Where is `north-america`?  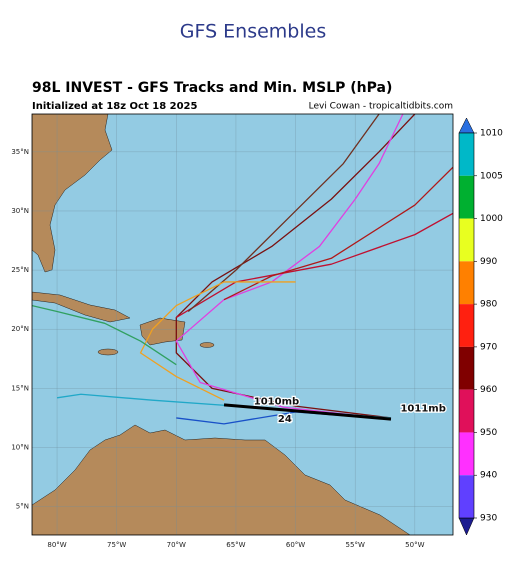 north-america is located at coordinates (72, 193).